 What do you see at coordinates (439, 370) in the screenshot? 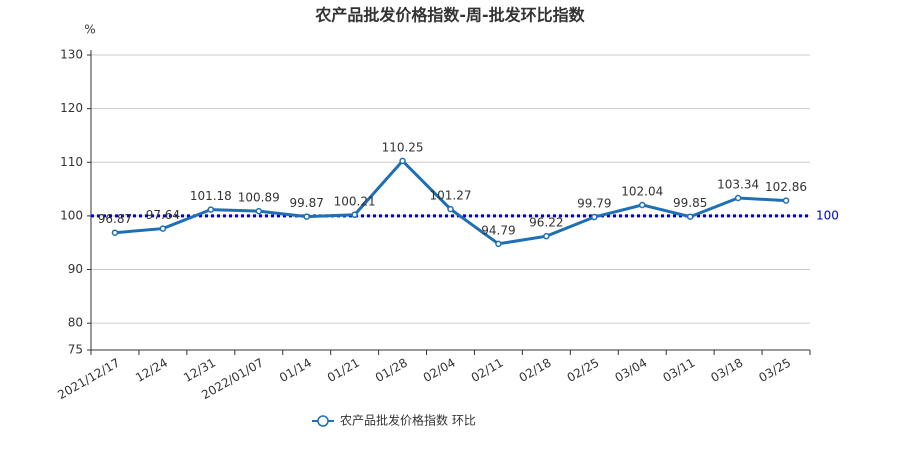
I see `x-tick-label: 02/04` at bounding box center [439, 370].